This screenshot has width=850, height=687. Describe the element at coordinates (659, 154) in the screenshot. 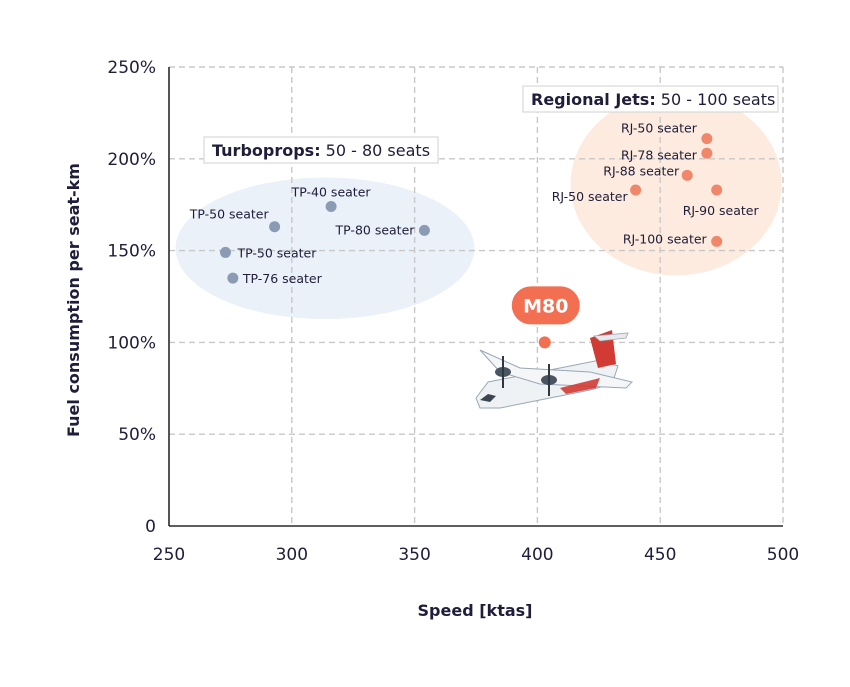

I see `data-point-label: RJ-78 seater` at that location.